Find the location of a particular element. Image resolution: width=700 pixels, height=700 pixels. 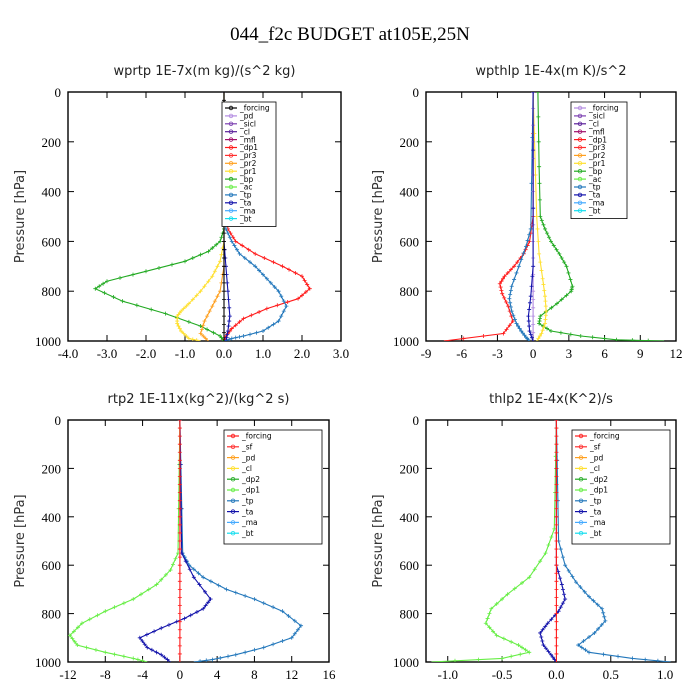

x-tick-label: -1.0 is located at coordinates (185, 353).